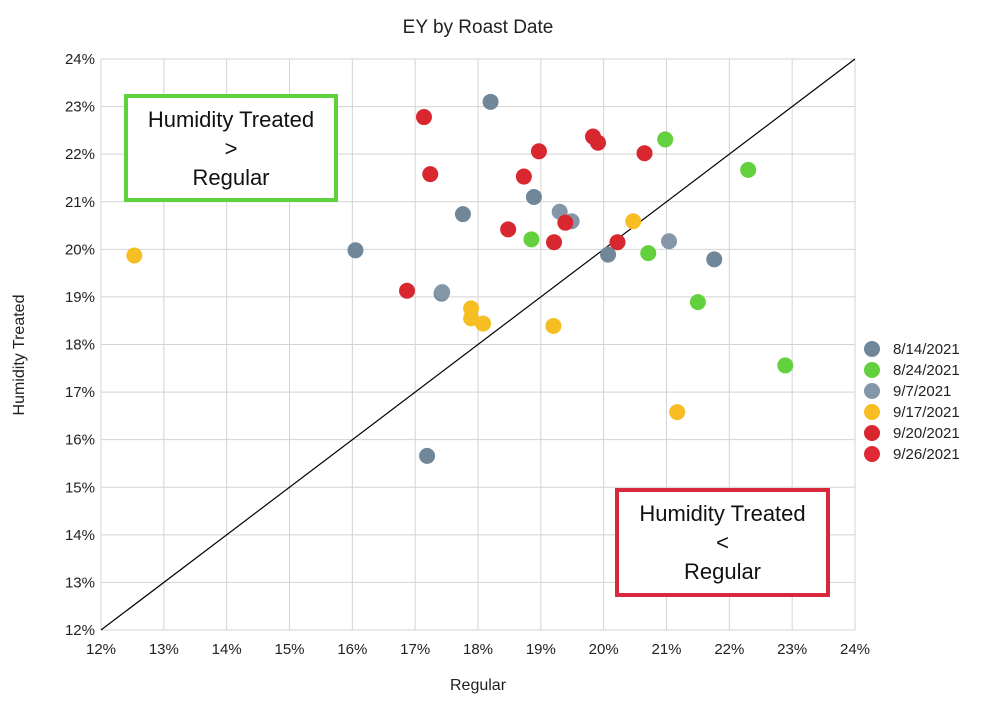 The image size is (992, 701). I want to click on x-axis-label: Regular, so click(478, 685).